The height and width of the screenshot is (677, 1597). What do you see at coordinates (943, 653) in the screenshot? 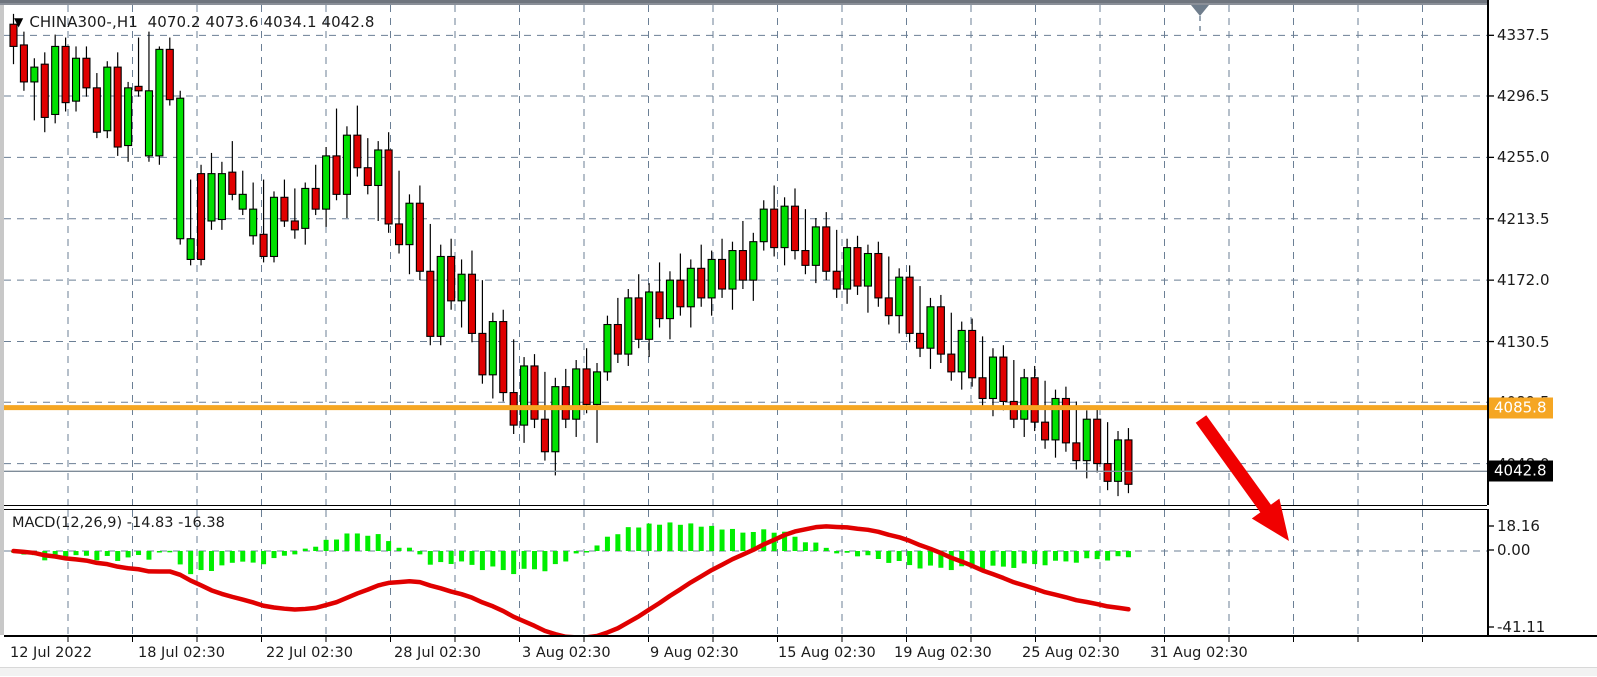
I see `time-axis-label: 19 Aug 02:30` at bounding box center [943, 653].